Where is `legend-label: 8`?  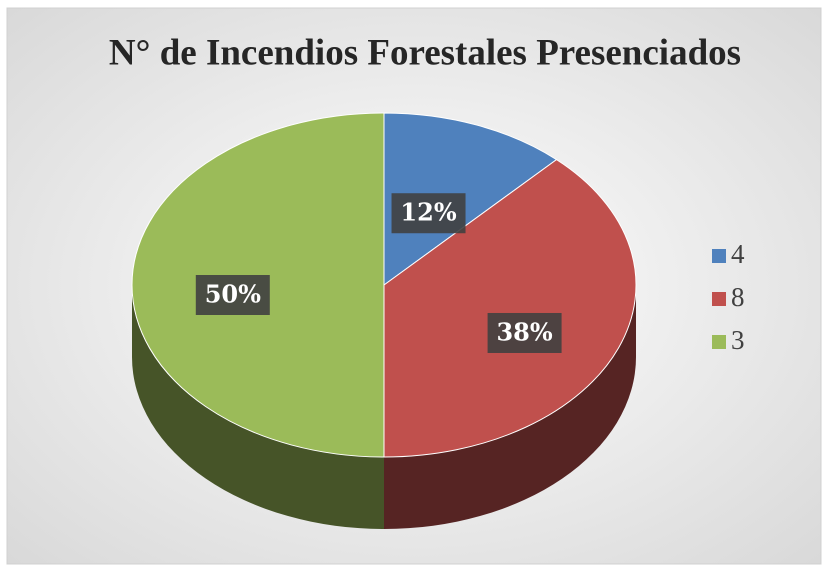 legend-label: 8 is located at coordinates (738, 297).